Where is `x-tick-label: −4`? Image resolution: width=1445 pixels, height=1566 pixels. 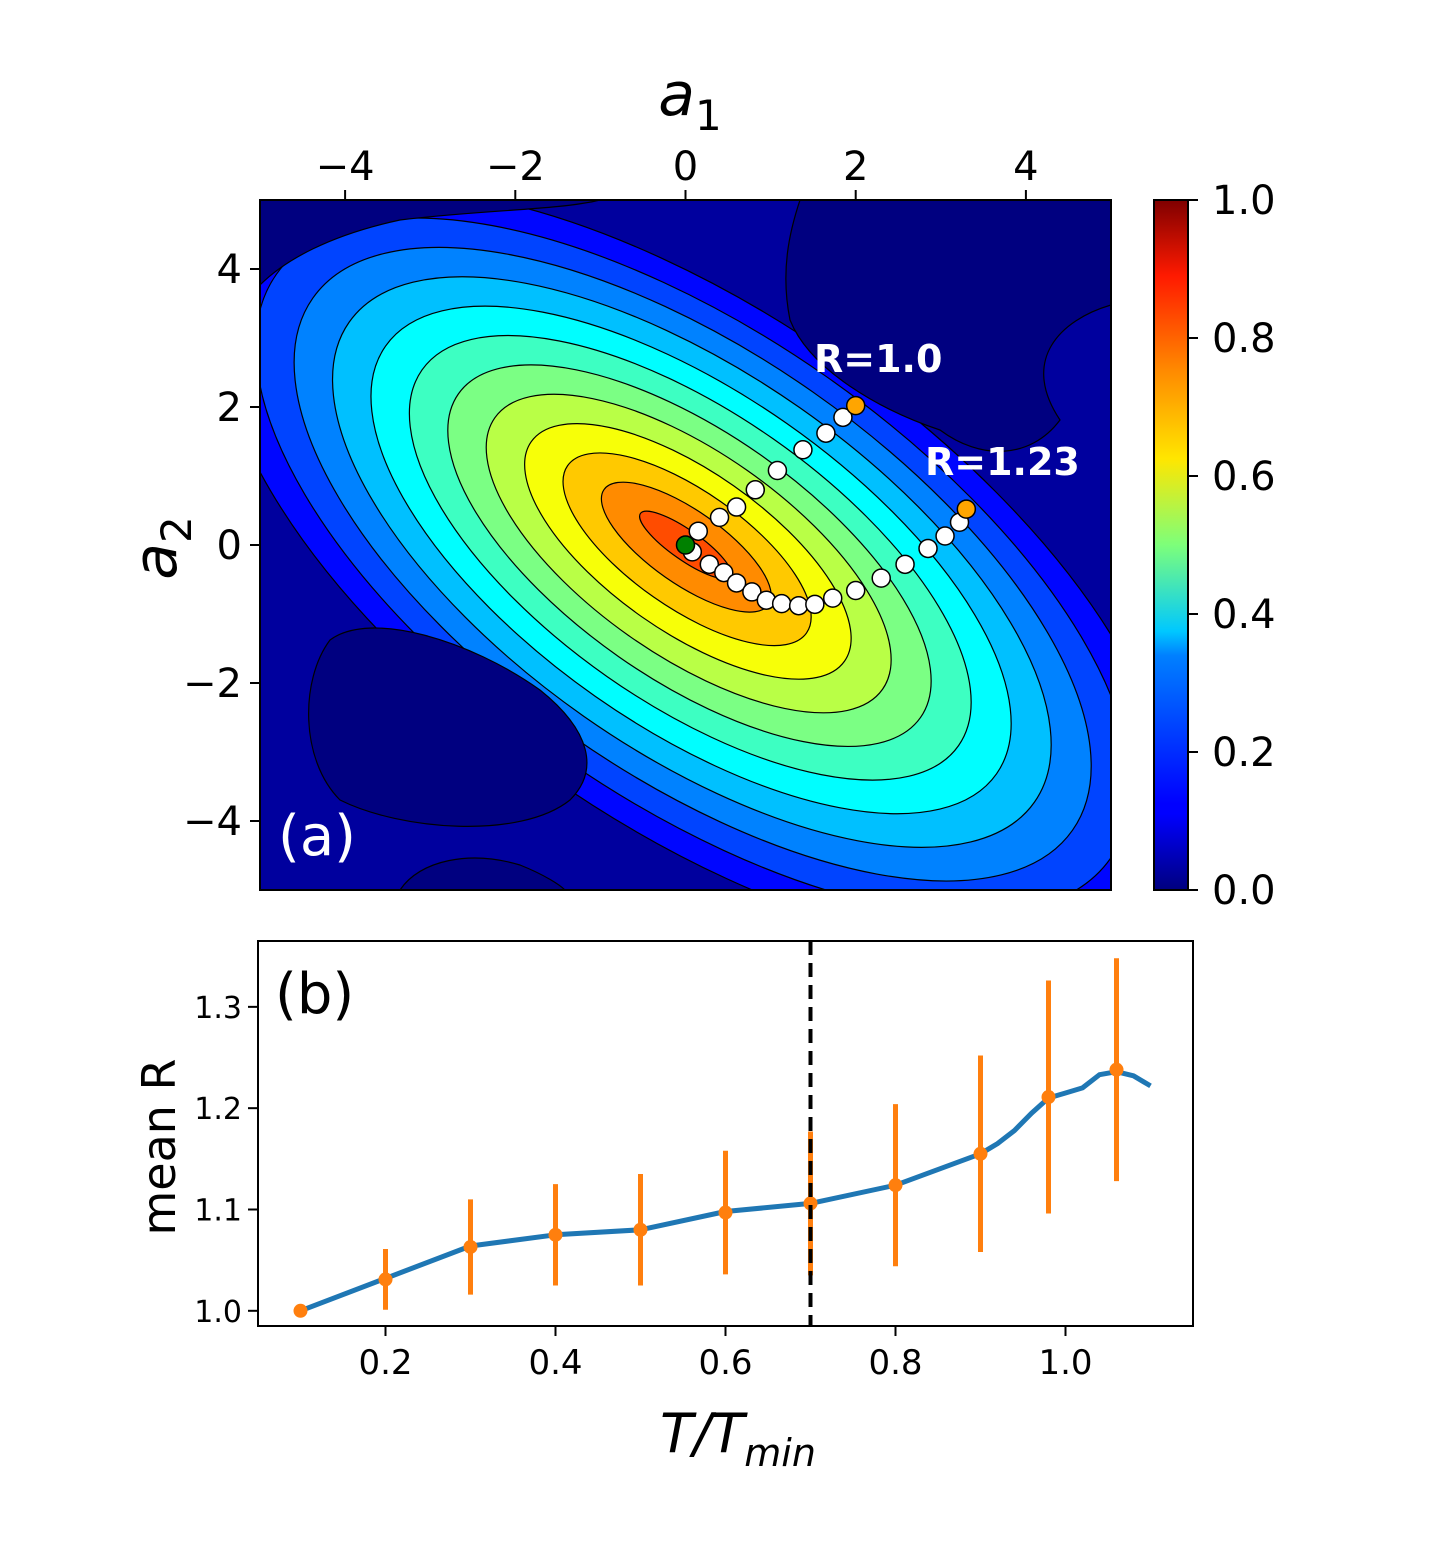 x-tick-label: −4 is located at coordinates (345, 167).